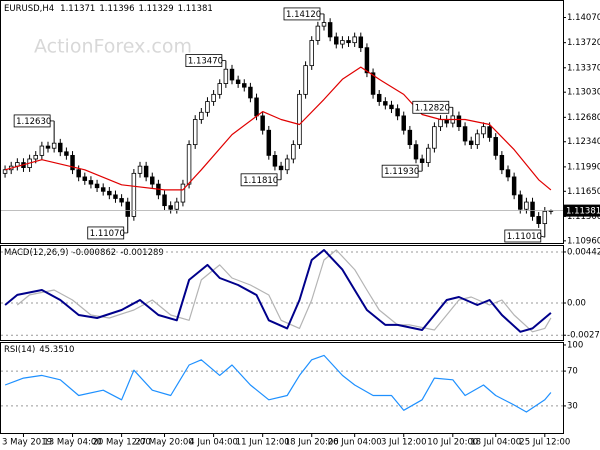 This screenshot has height=450, width=600. What do you see at coordinates (583, 241) in the screenshot?
I see `y-tick-label: 1.10960` at bounding box center [583, 241].